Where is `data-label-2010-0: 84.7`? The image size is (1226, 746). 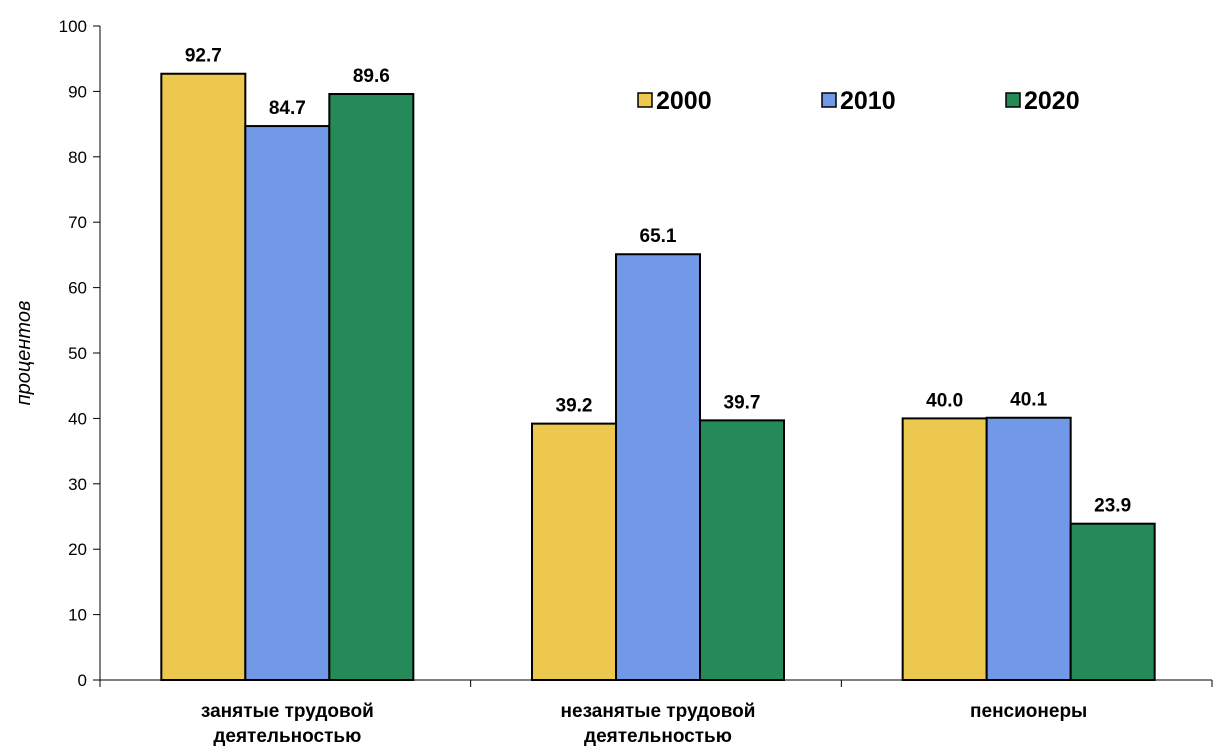
data-label-2010-0: 84.7 is located at coordinates (287, 108).